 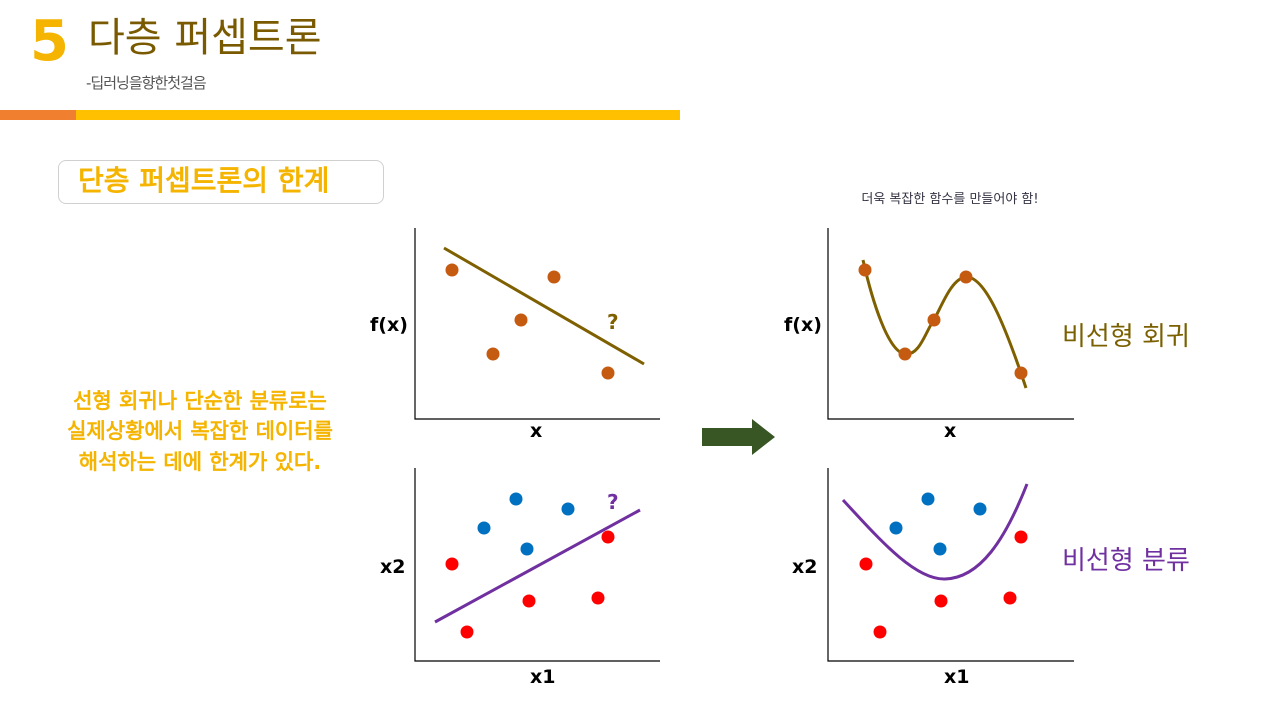 I want to click on linear-classification-xlabel: x1, so click(x=543, y=677).